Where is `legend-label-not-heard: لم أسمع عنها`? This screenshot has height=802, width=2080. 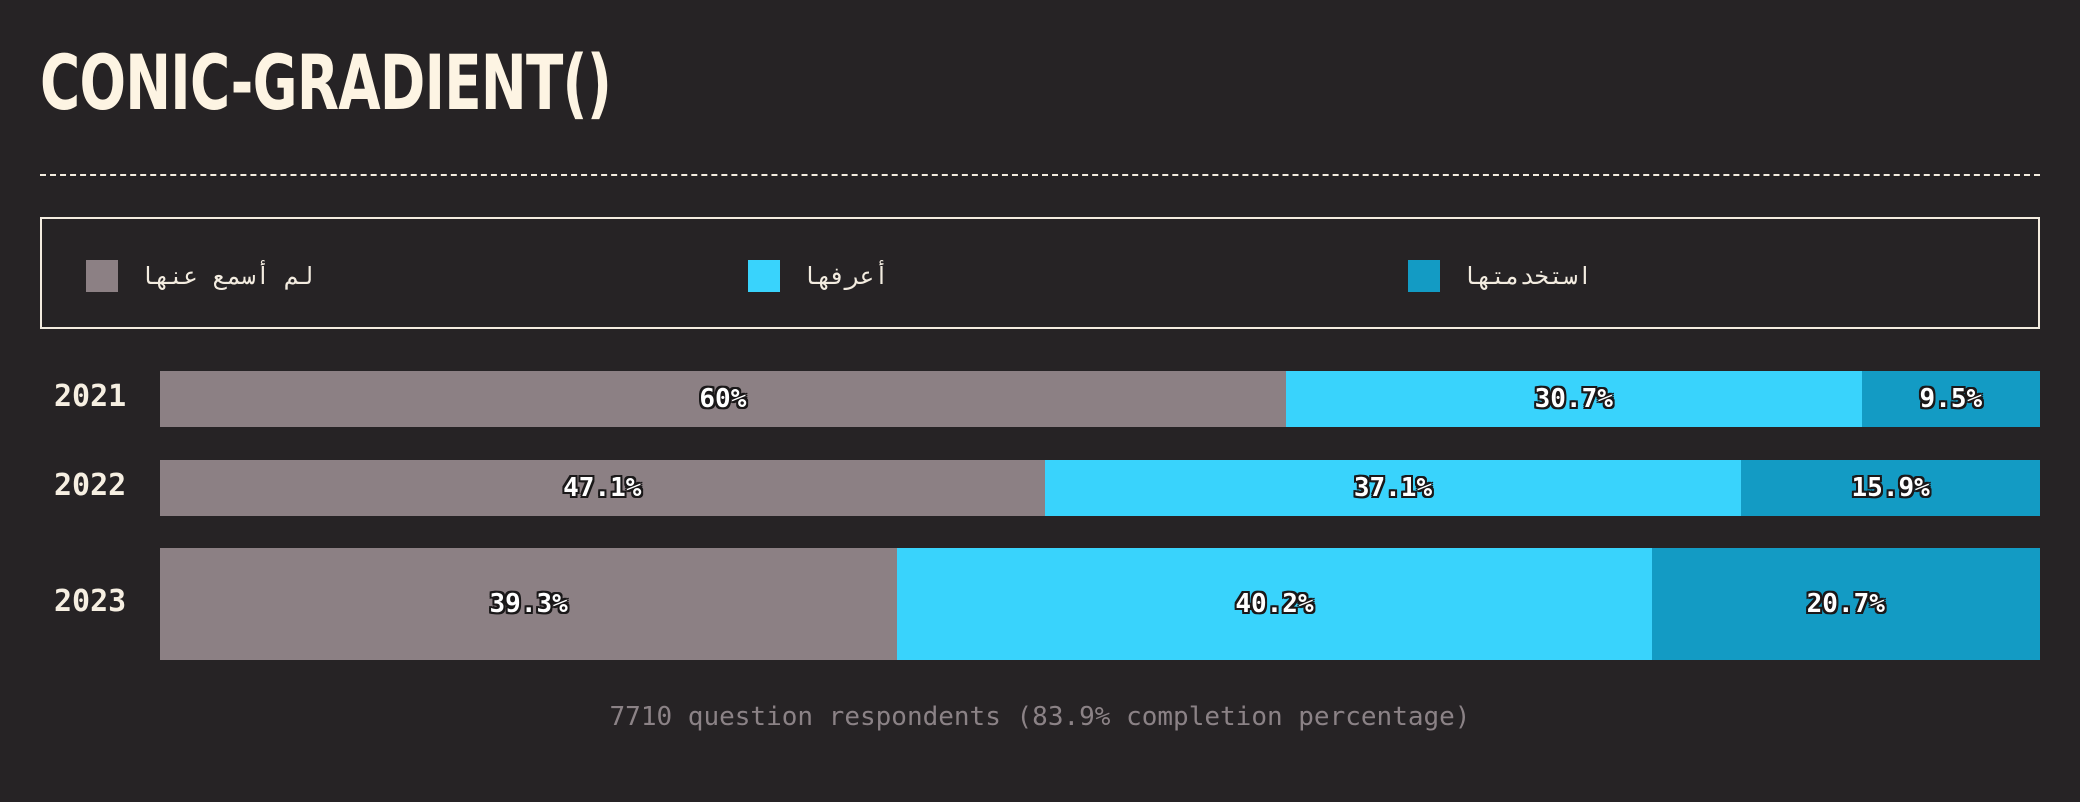 legend-label-not-heard: لم أسمع عنها is located at coordinates (227, 276).